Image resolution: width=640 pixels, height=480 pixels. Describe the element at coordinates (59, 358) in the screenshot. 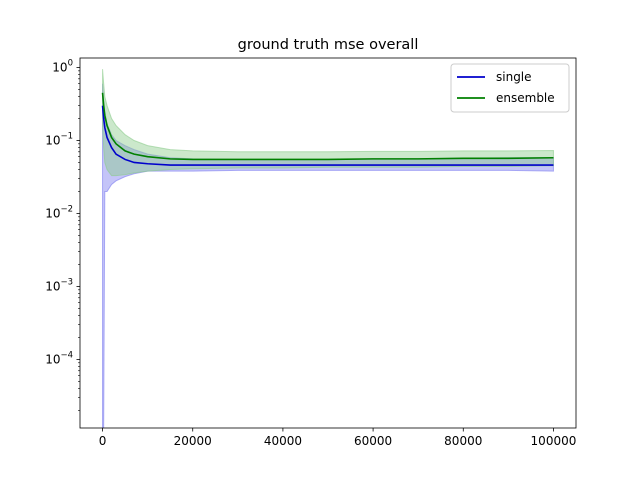

I see `y-tick-label: 10⁻⁴` at that location.